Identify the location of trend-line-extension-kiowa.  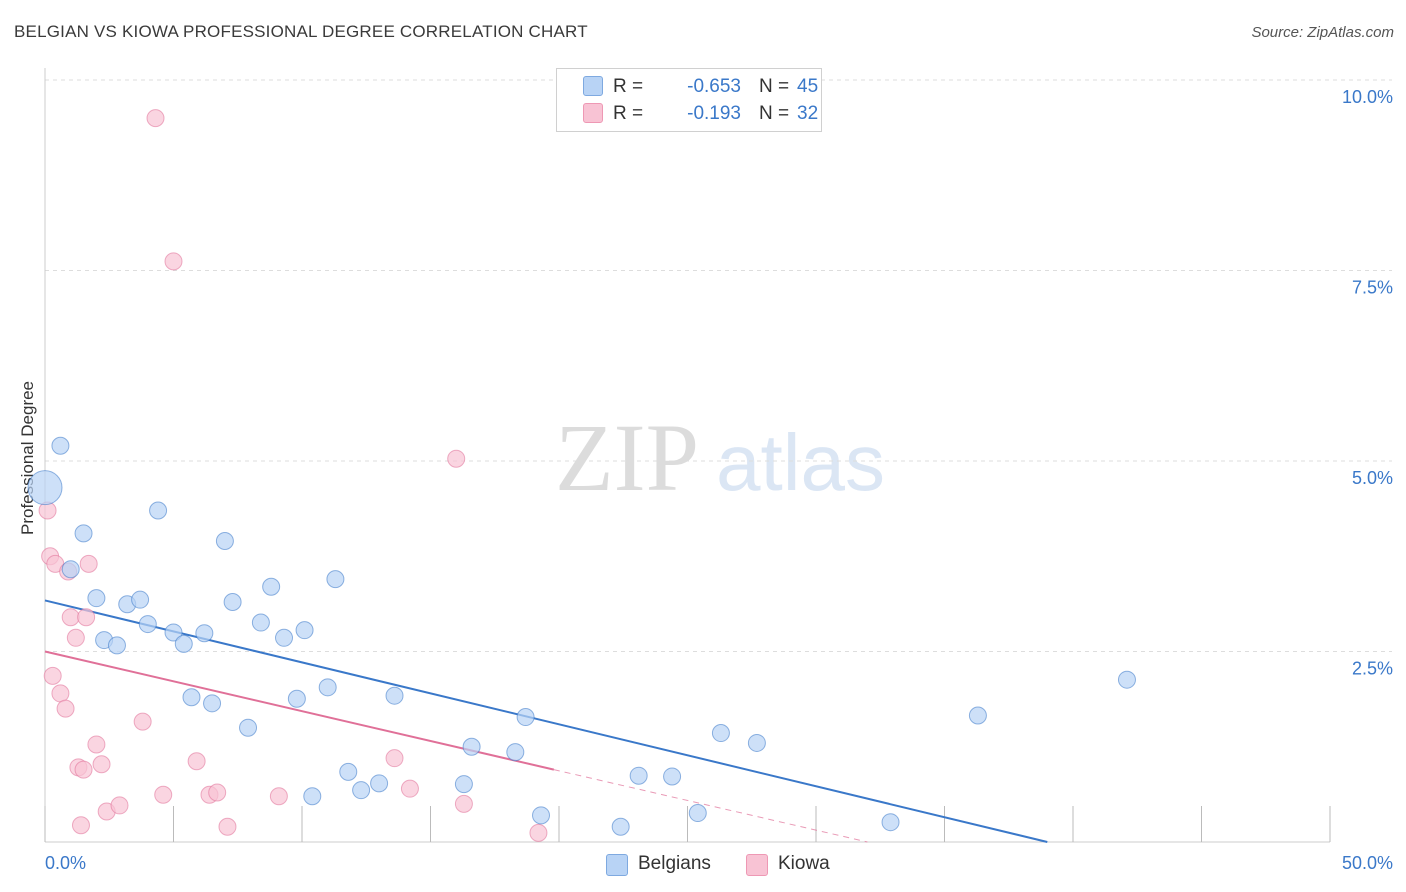
(710, 806).